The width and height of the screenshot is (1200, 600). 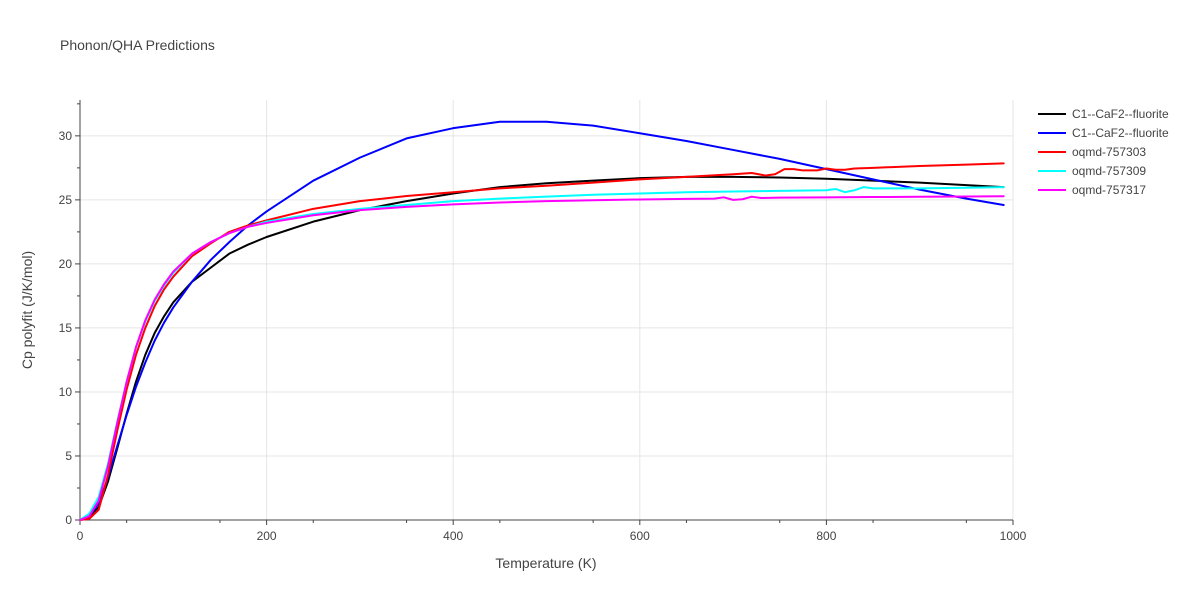 What do you see at coordinates (66, 328) in the screenshot?
I see `y-tick-label: 15` at bounding box center [66, 328].